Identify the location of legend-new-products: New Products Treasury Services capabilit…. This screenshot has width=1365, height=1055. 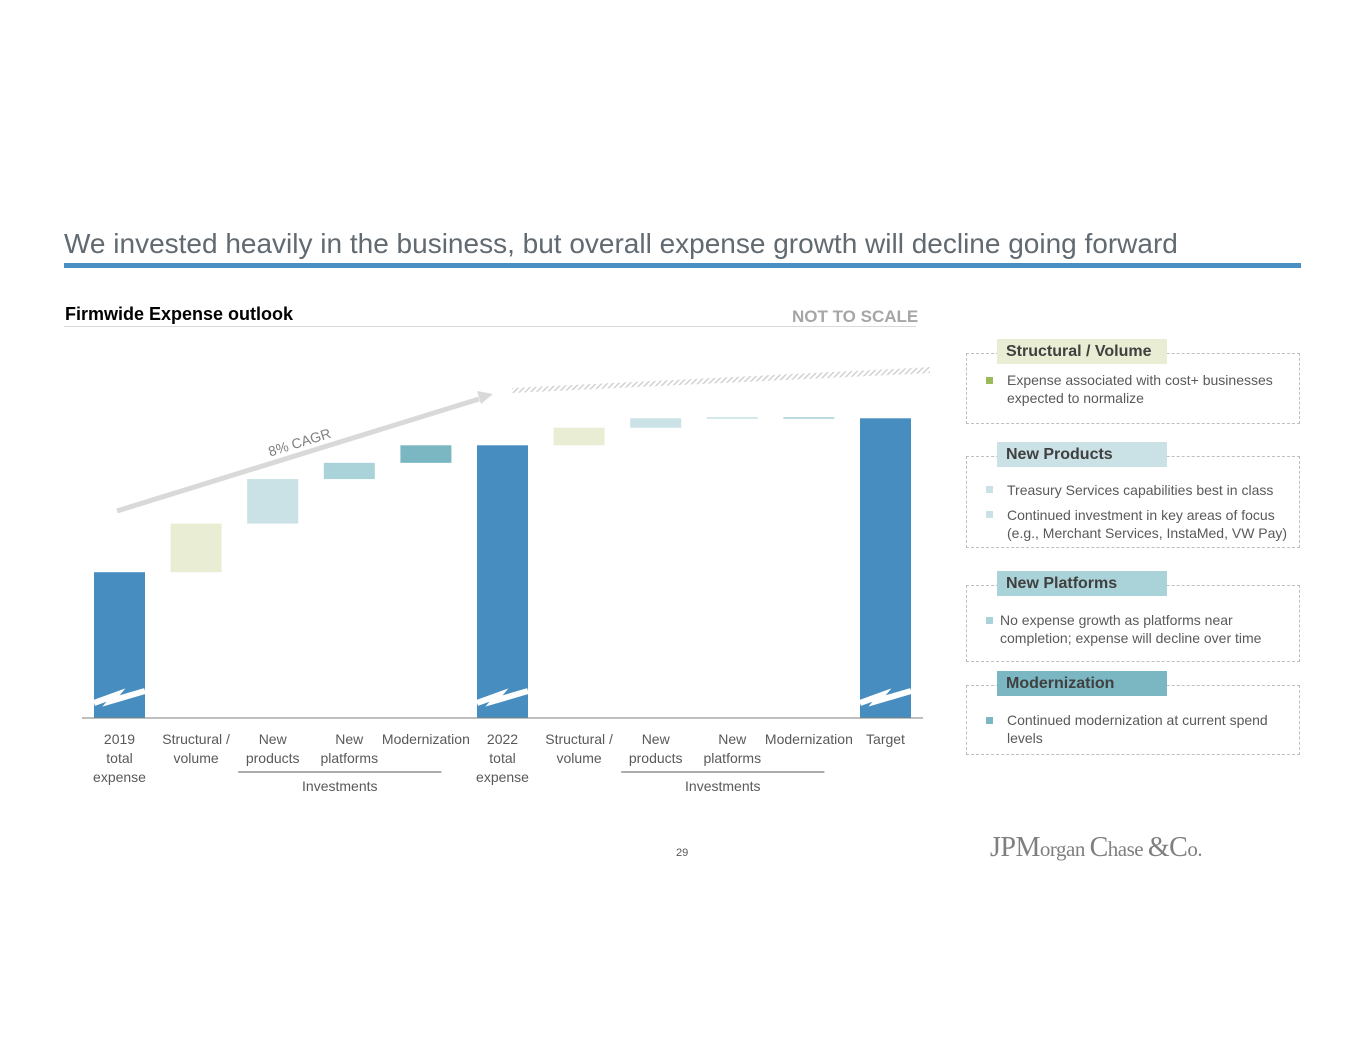
(1133, 495).